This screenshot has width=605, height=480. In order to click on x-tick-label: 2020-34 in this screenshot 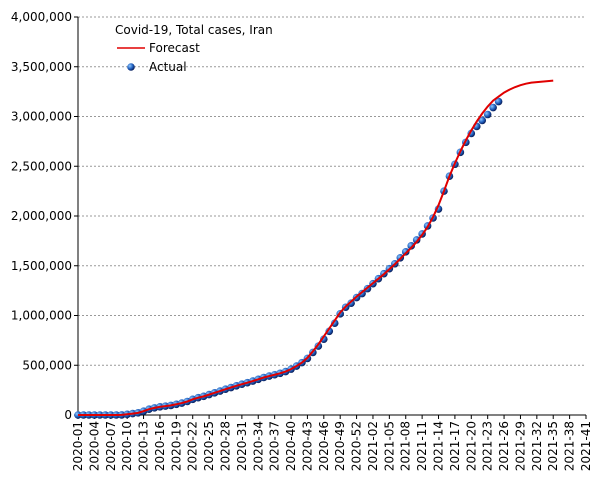, I will do `click(258, 446)`.